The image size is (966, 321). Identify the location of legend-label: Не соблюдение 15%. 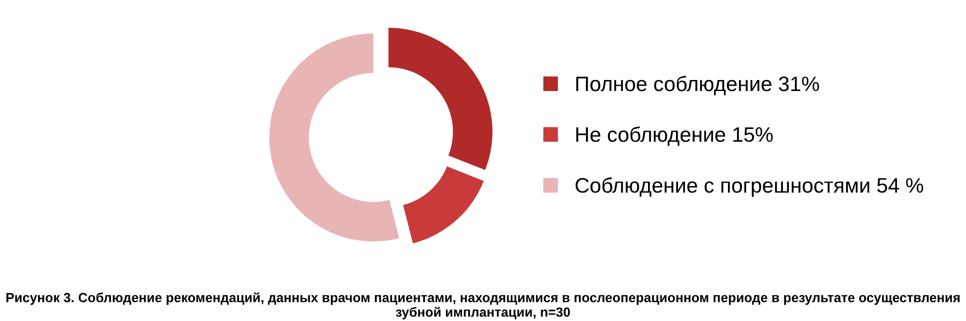
(674, 136).